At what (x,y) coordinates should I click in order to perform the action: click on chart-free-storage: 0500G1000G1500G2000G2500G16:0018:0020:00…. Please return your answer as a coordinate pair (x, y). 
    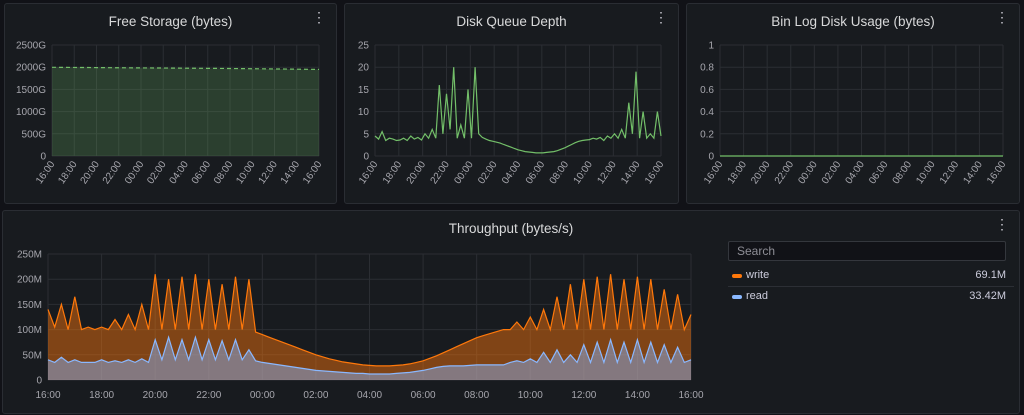
    Looking at the image, I should click on (170, 114).